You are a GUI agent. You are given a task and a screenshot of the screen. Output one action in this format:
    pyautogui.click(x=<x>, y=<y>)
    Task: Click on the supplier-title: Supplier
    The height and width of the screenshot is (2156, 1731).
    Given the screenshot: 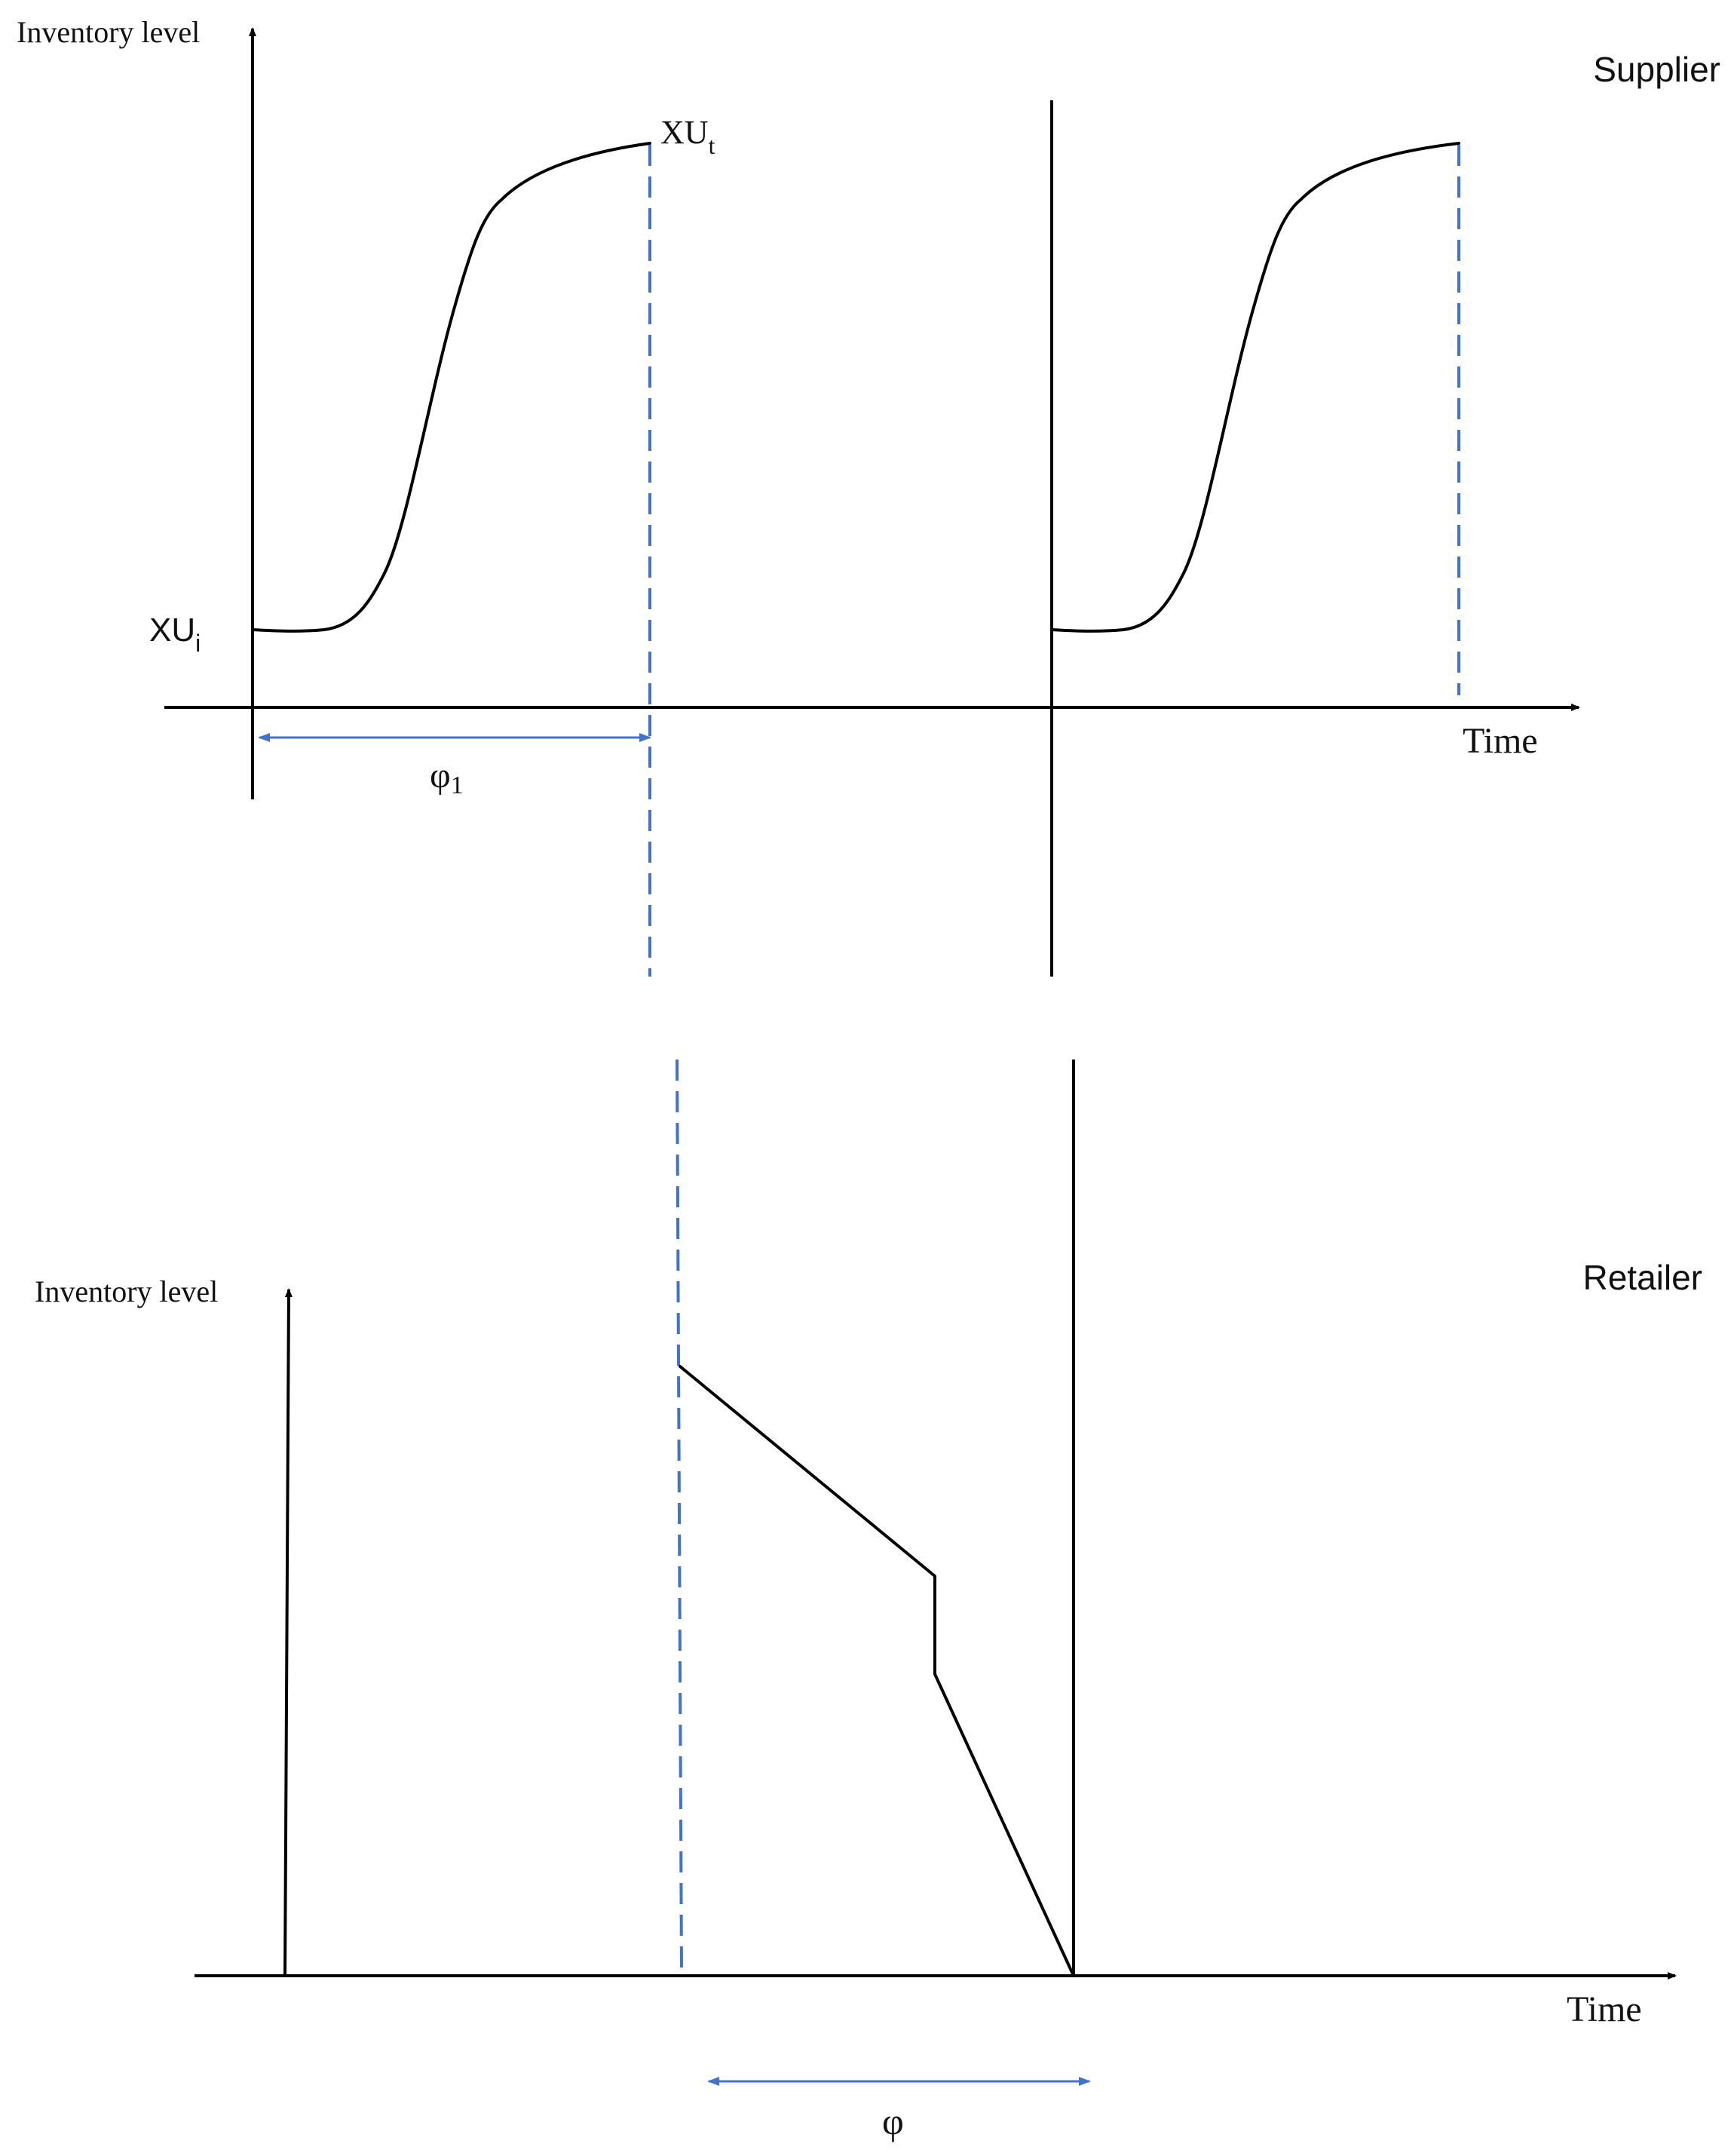 What is the action you would take?
    pyautogui.click(x=1657, y=70)
    